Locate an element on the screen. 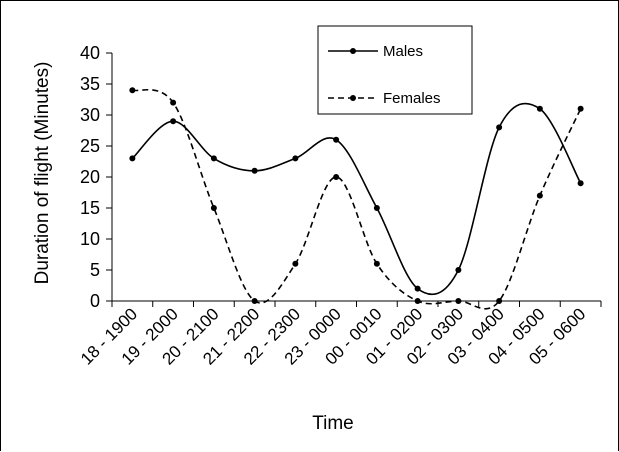  legend-males-marker is located at coordinates (353, 51).